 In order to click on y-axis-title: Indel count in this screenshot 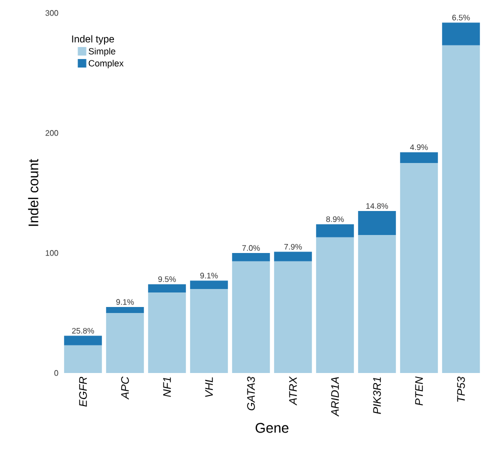, I will do `click(33, 192)`.